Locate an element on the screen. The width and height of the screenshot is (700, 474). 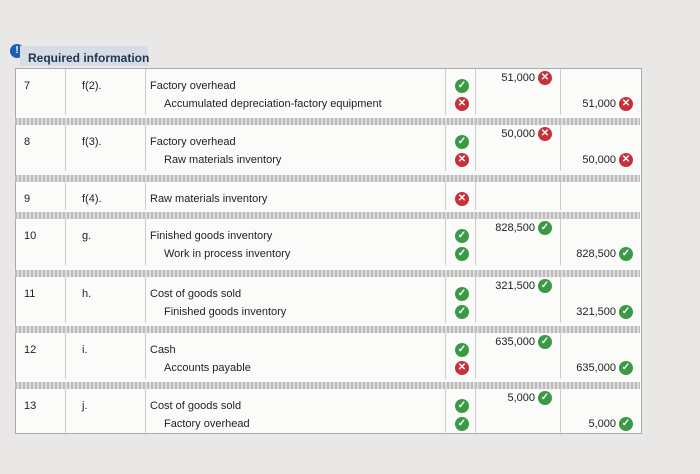
debit-amount: 50,000 is located at coordinates (518, 134).